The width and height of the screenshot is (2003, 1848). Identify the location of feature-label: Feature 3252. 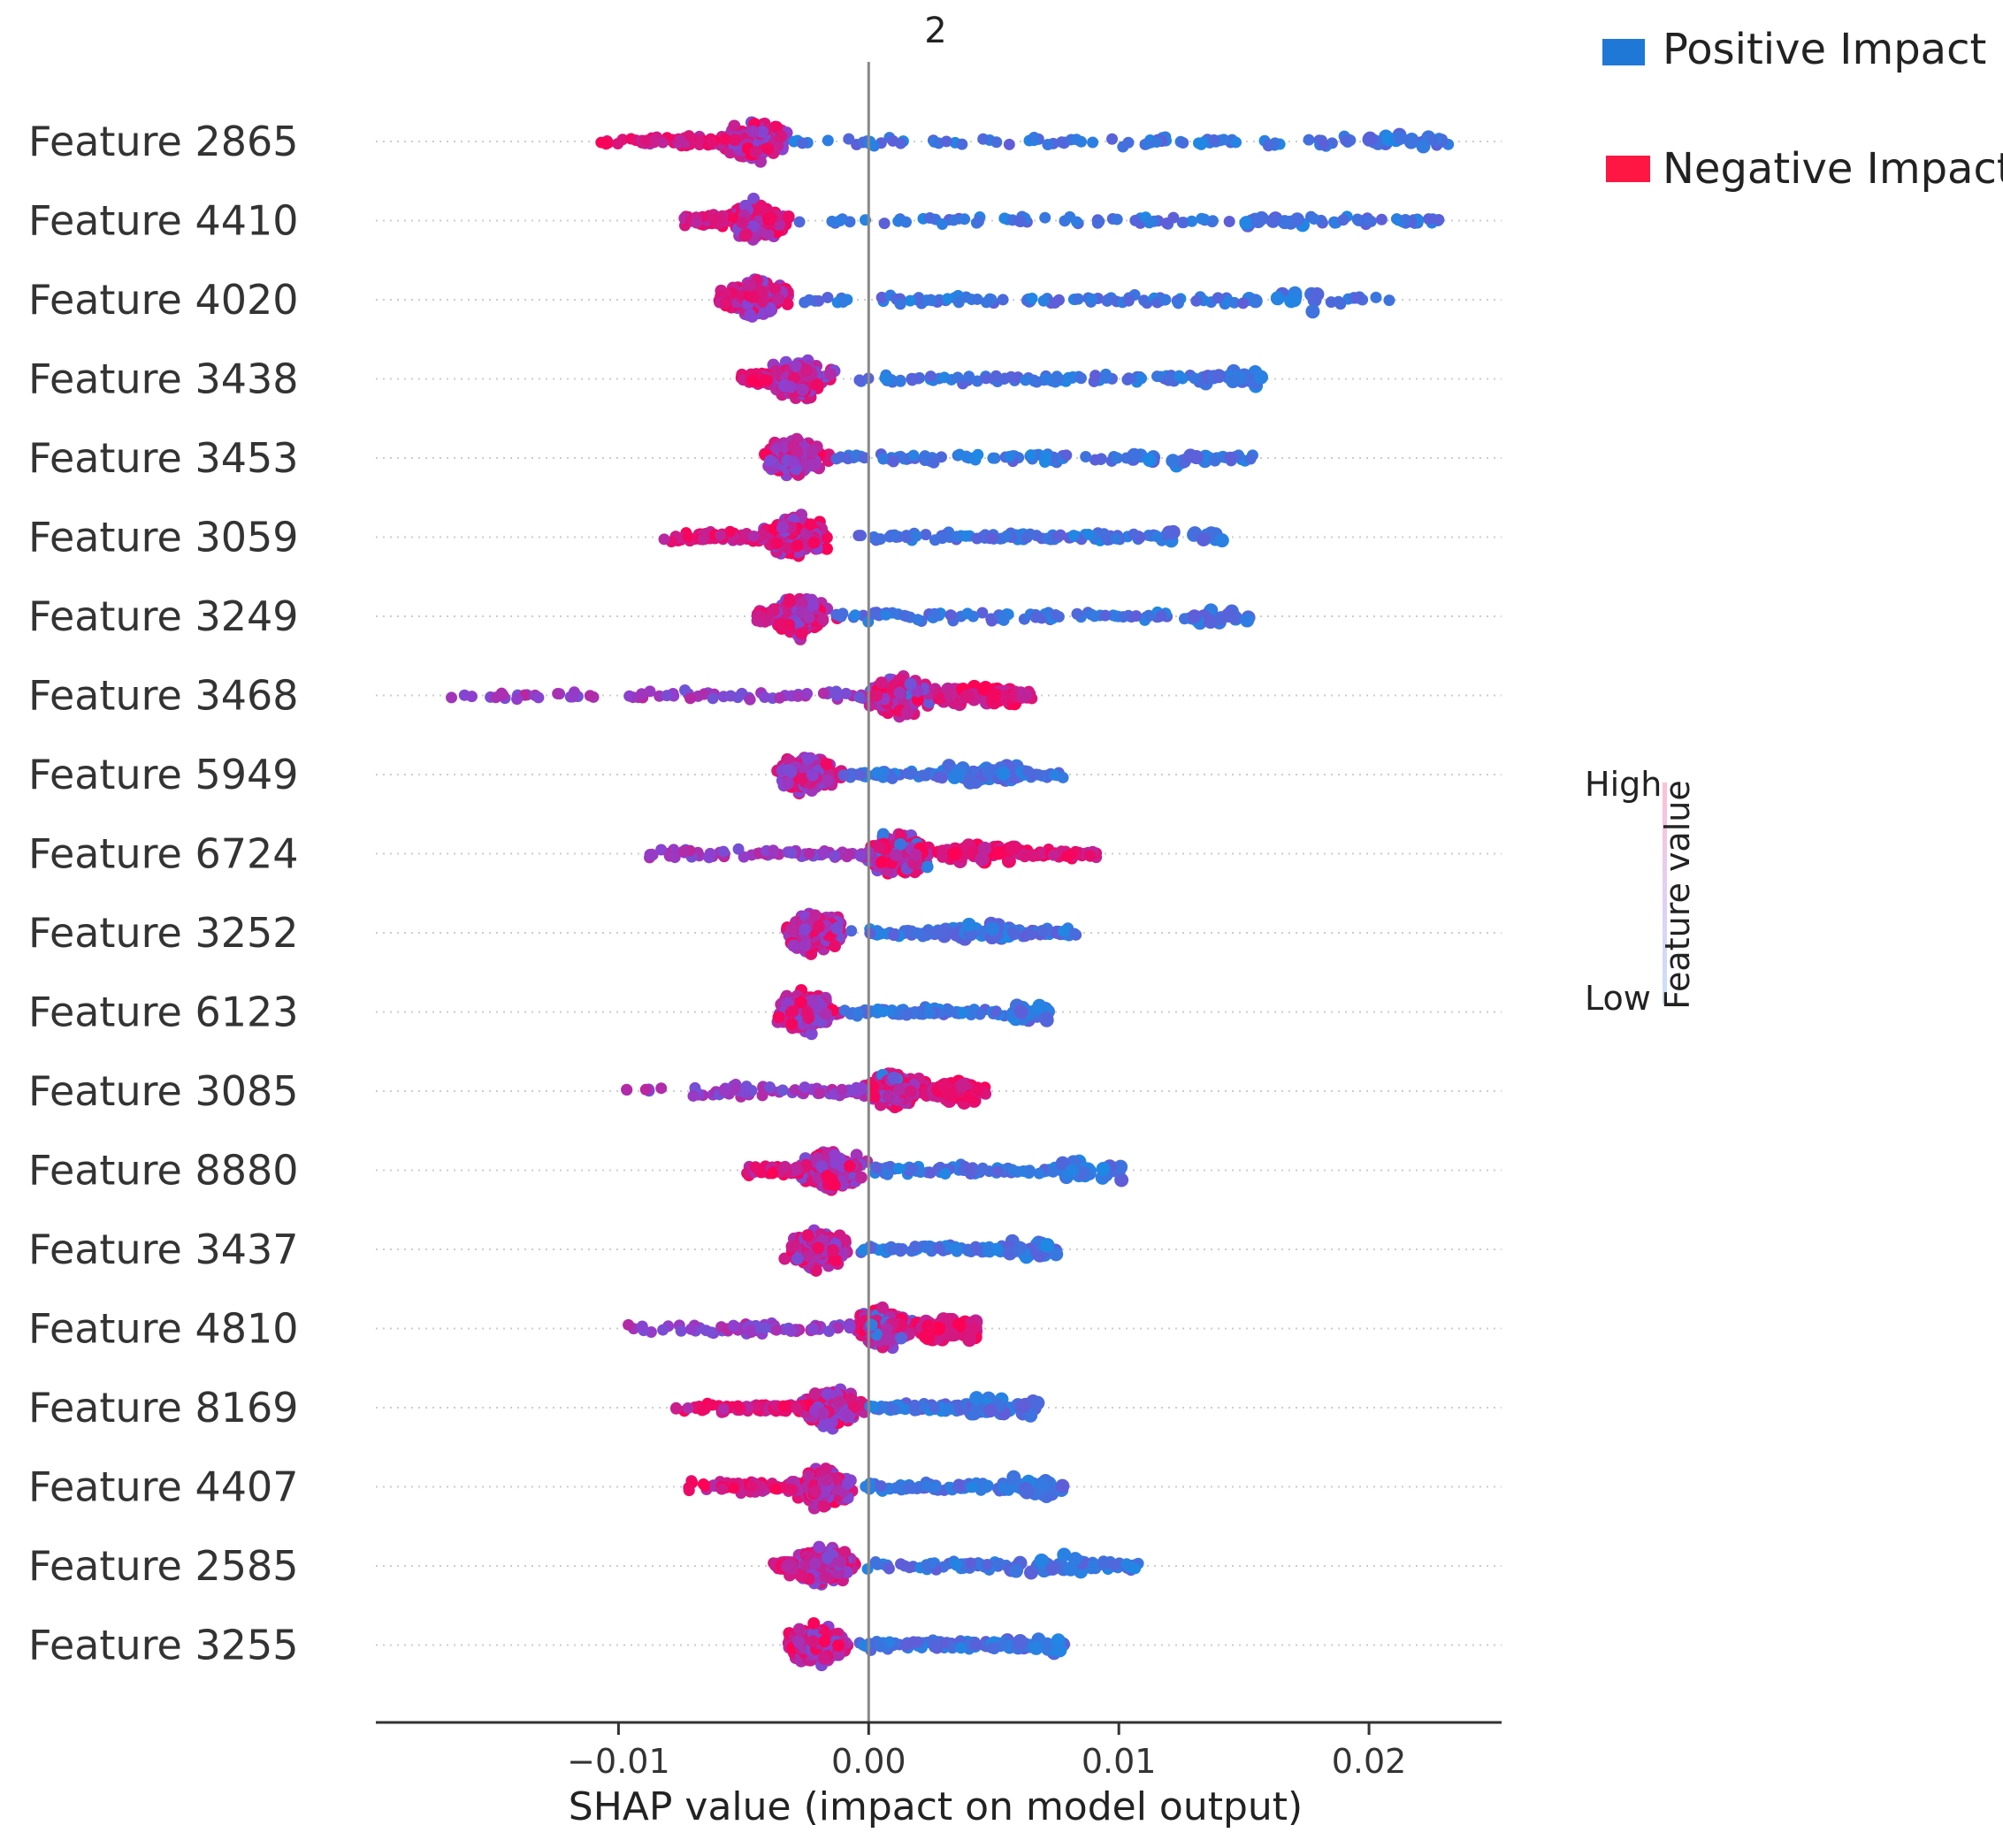
(163, 933).